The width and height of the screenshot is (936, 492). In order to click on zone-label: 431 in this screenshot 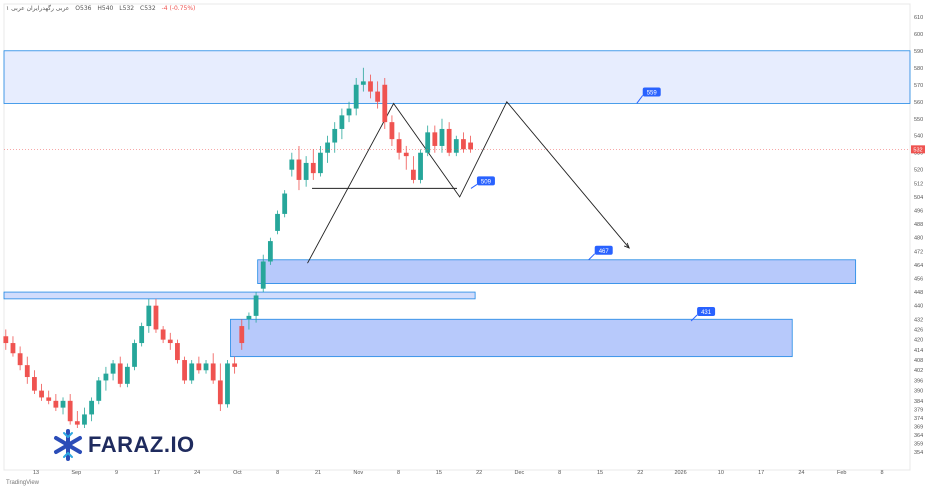, I will do `click(706, 313)`.